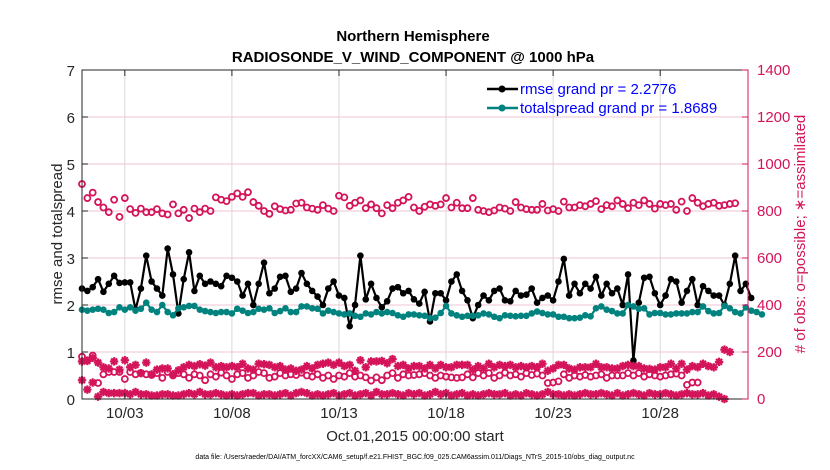  What do you see at coordinates (769, 305) in the screenshot?
I see `y-right-tick-label: 400` at bounding box center [769, 305].